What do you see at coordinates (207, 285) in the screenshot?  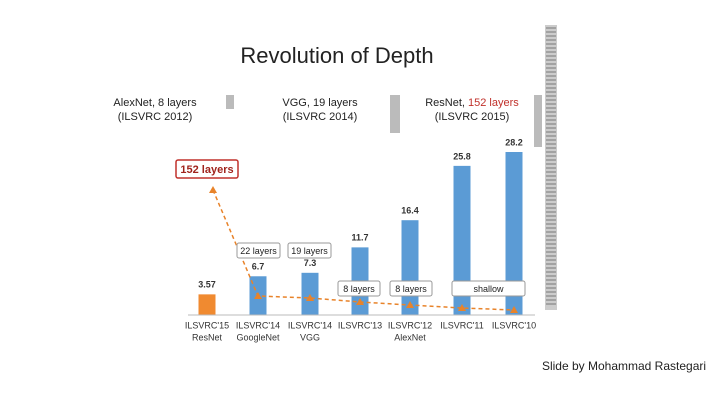 I see `value-label: 3.57` at bounding box center [207, 285].